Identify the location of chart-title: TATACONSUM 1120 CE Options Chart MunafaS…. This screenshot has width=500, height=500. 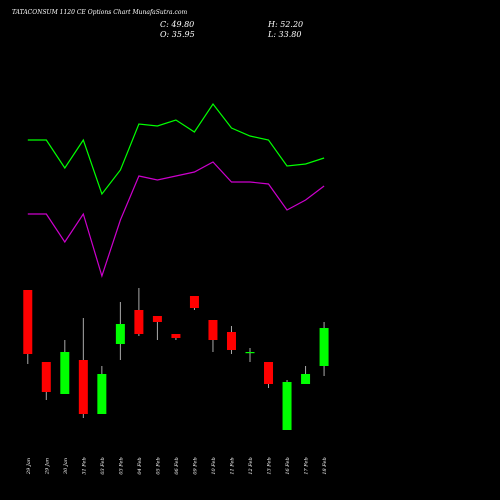
(100, 12).